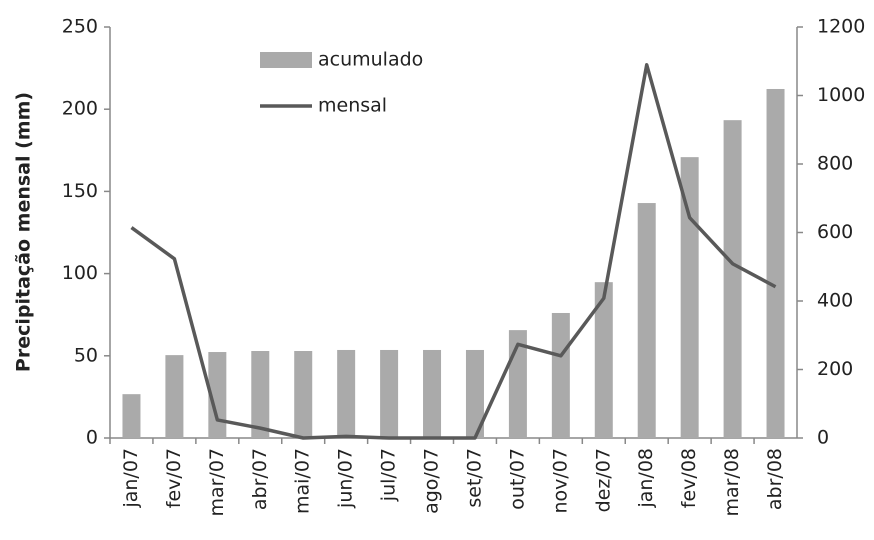  What do you see at coordinates (517, 479) in the screenshot?
I see `x-tick-label: out/07` at bounding box center [517, 479].